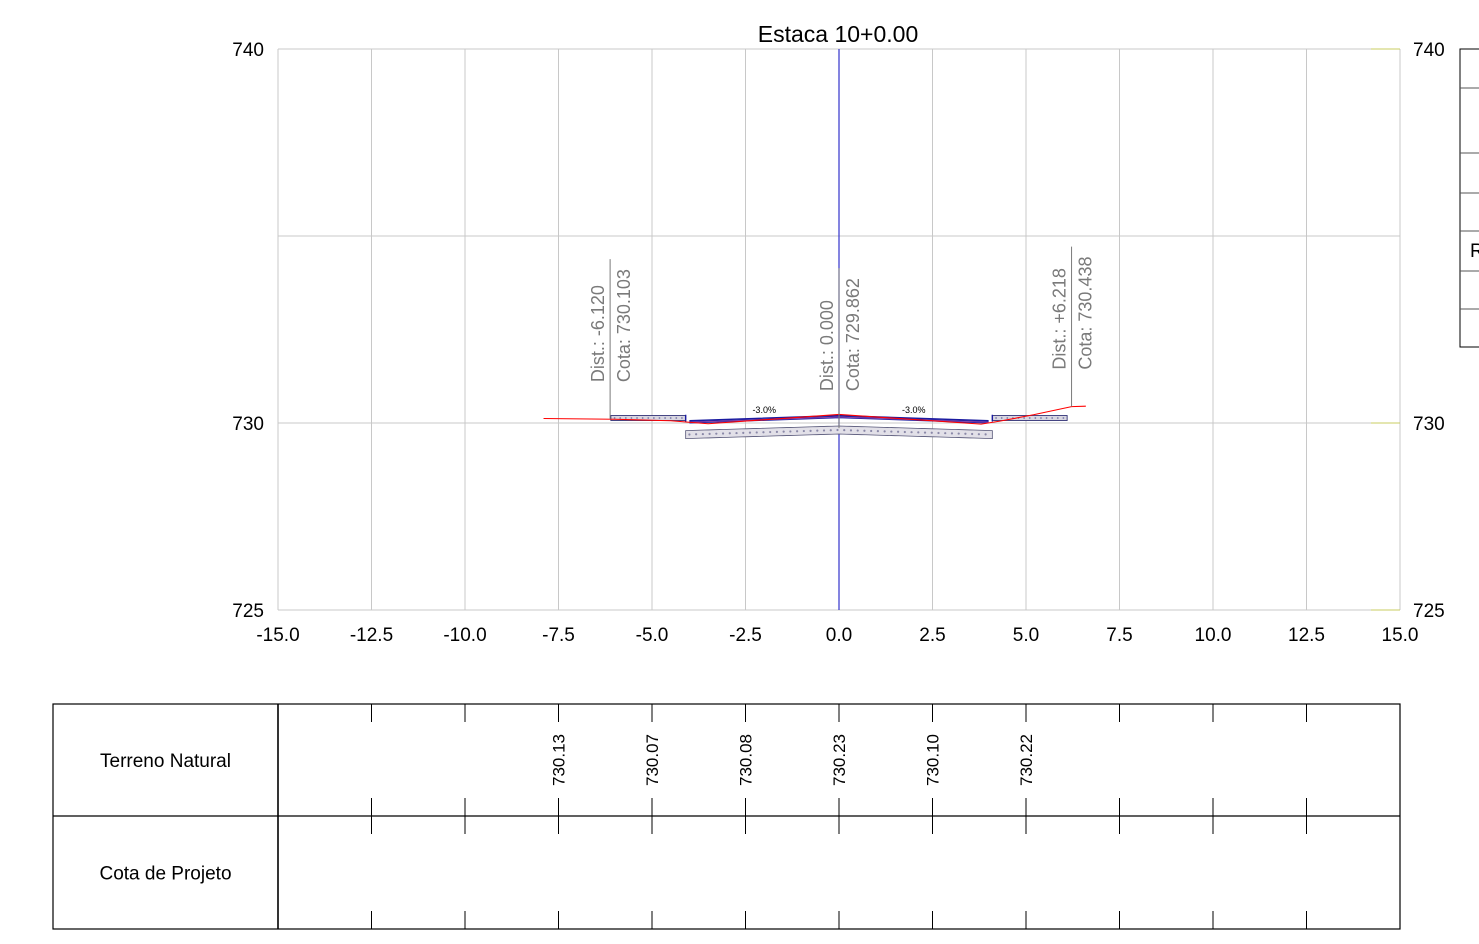 This screenshot has height=944, width=1479. What do you see at coordinates (1429, 50) in the screenshot?
I see `y-tick-label-right: 740` at bounding box center [1429, 50].